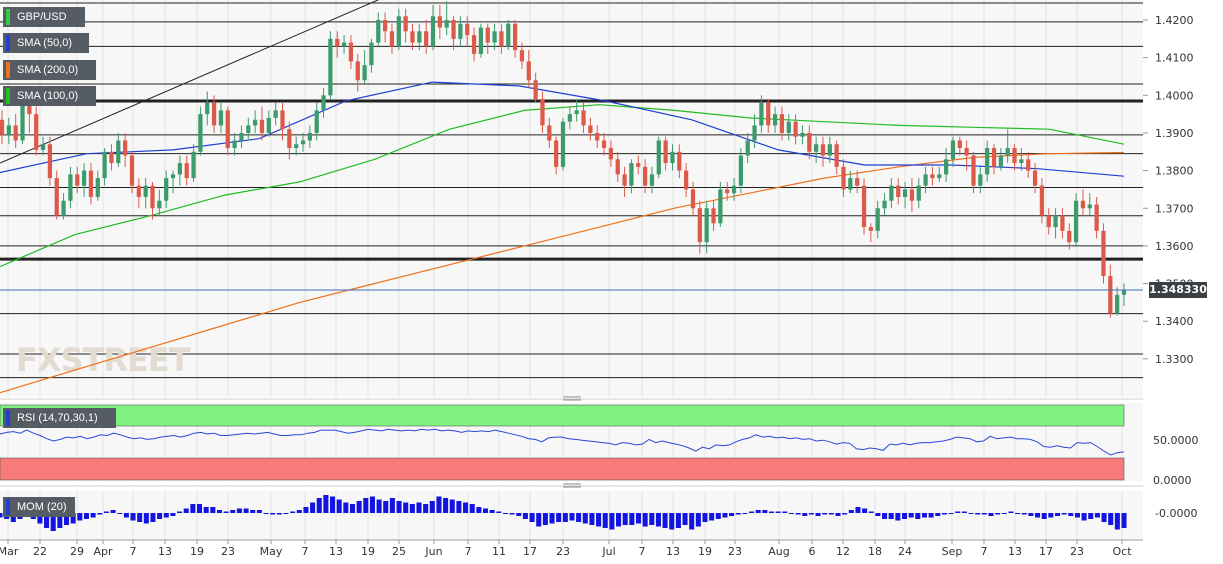 The image size is (1223, 564). Describe the element at coordinates (46, 43) in the screenshot. I see `sma50-legend: SMA (50,0)` at that location.